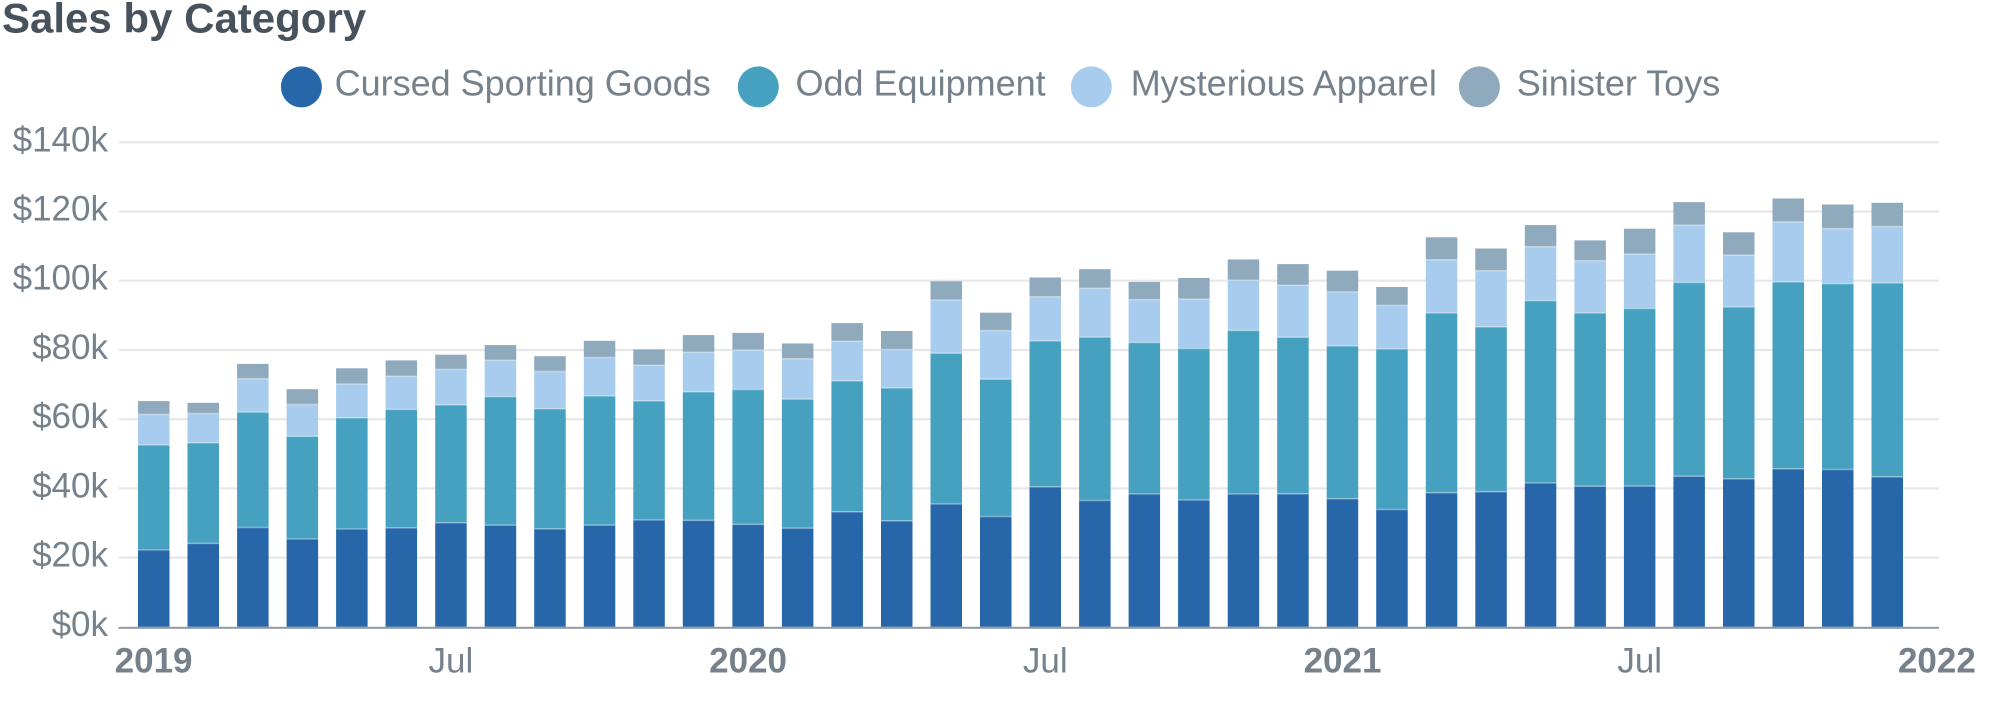 The width and height of the screenshot is (1998, 710). I want to click on svg-text: $60k, so click(70, 416).